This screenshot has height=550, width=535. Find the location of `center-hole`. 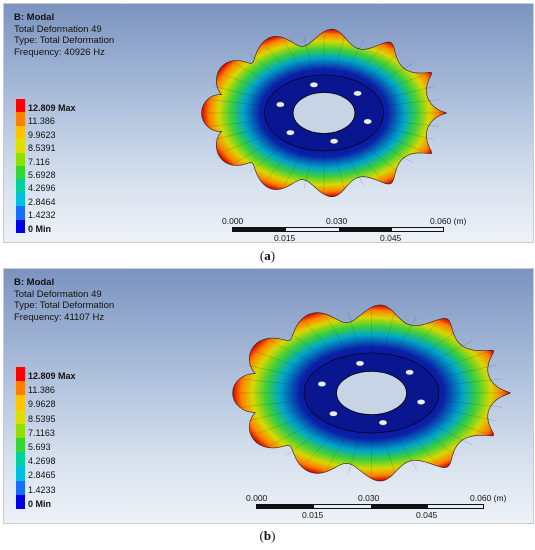

center-hole is located at coordinates (324, 113).